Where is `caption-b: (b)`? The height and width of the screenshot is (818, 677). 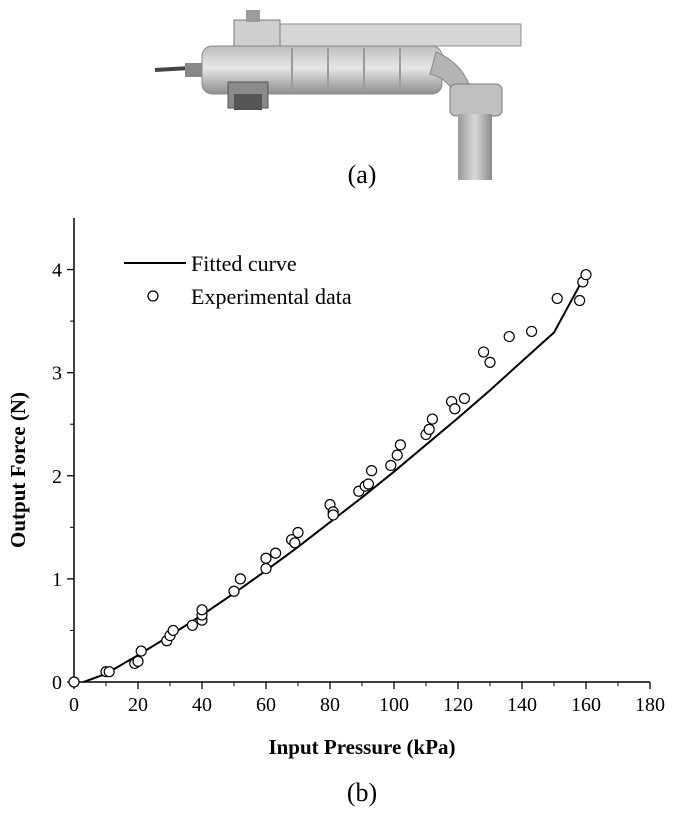 caption-b: (b) is located at coordinates (362, 792).